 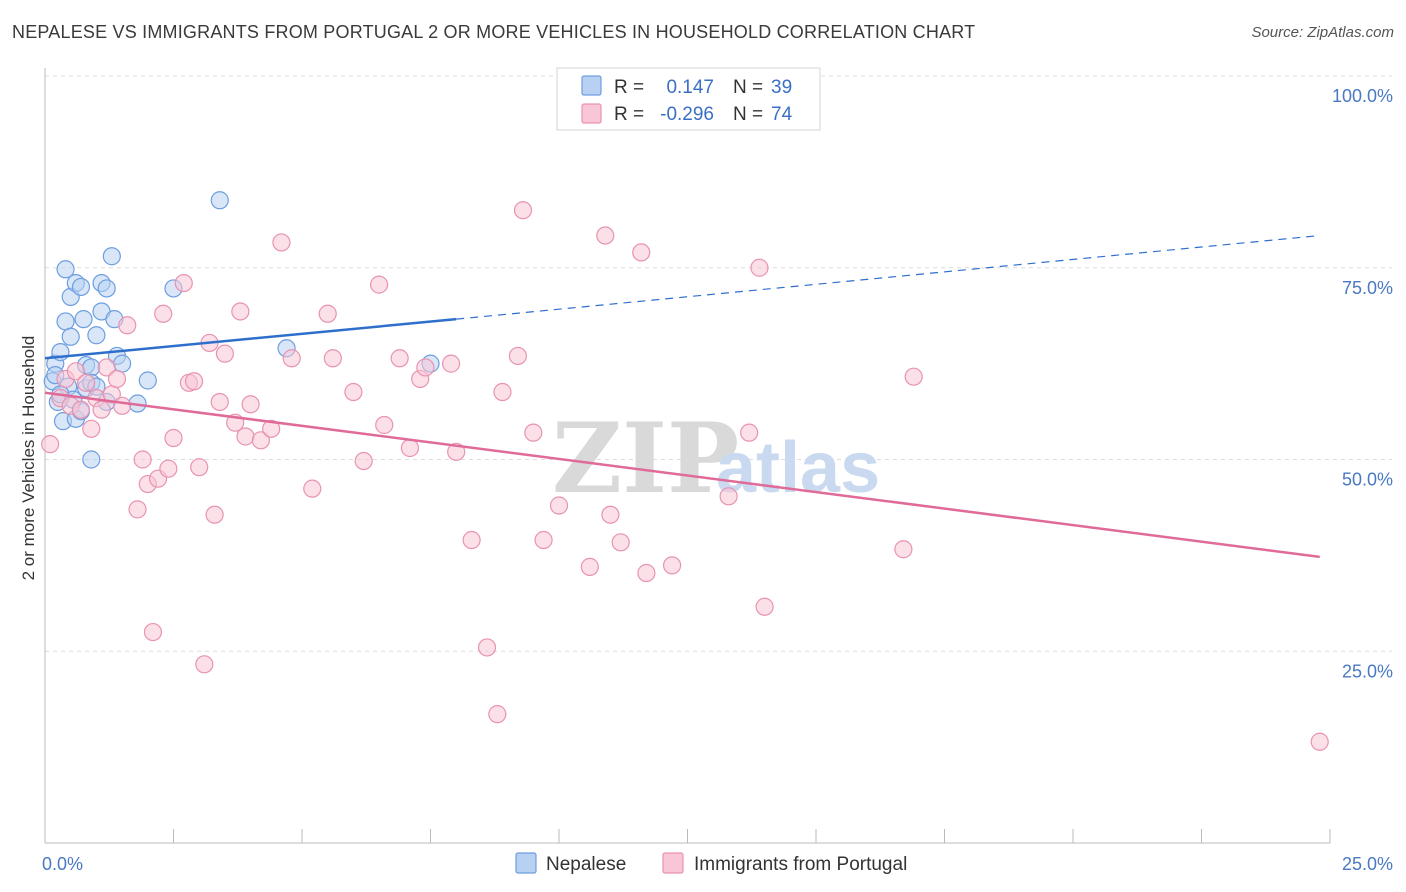 I want to click on legend-r-label-2: R =, so click(x=629, y=114).